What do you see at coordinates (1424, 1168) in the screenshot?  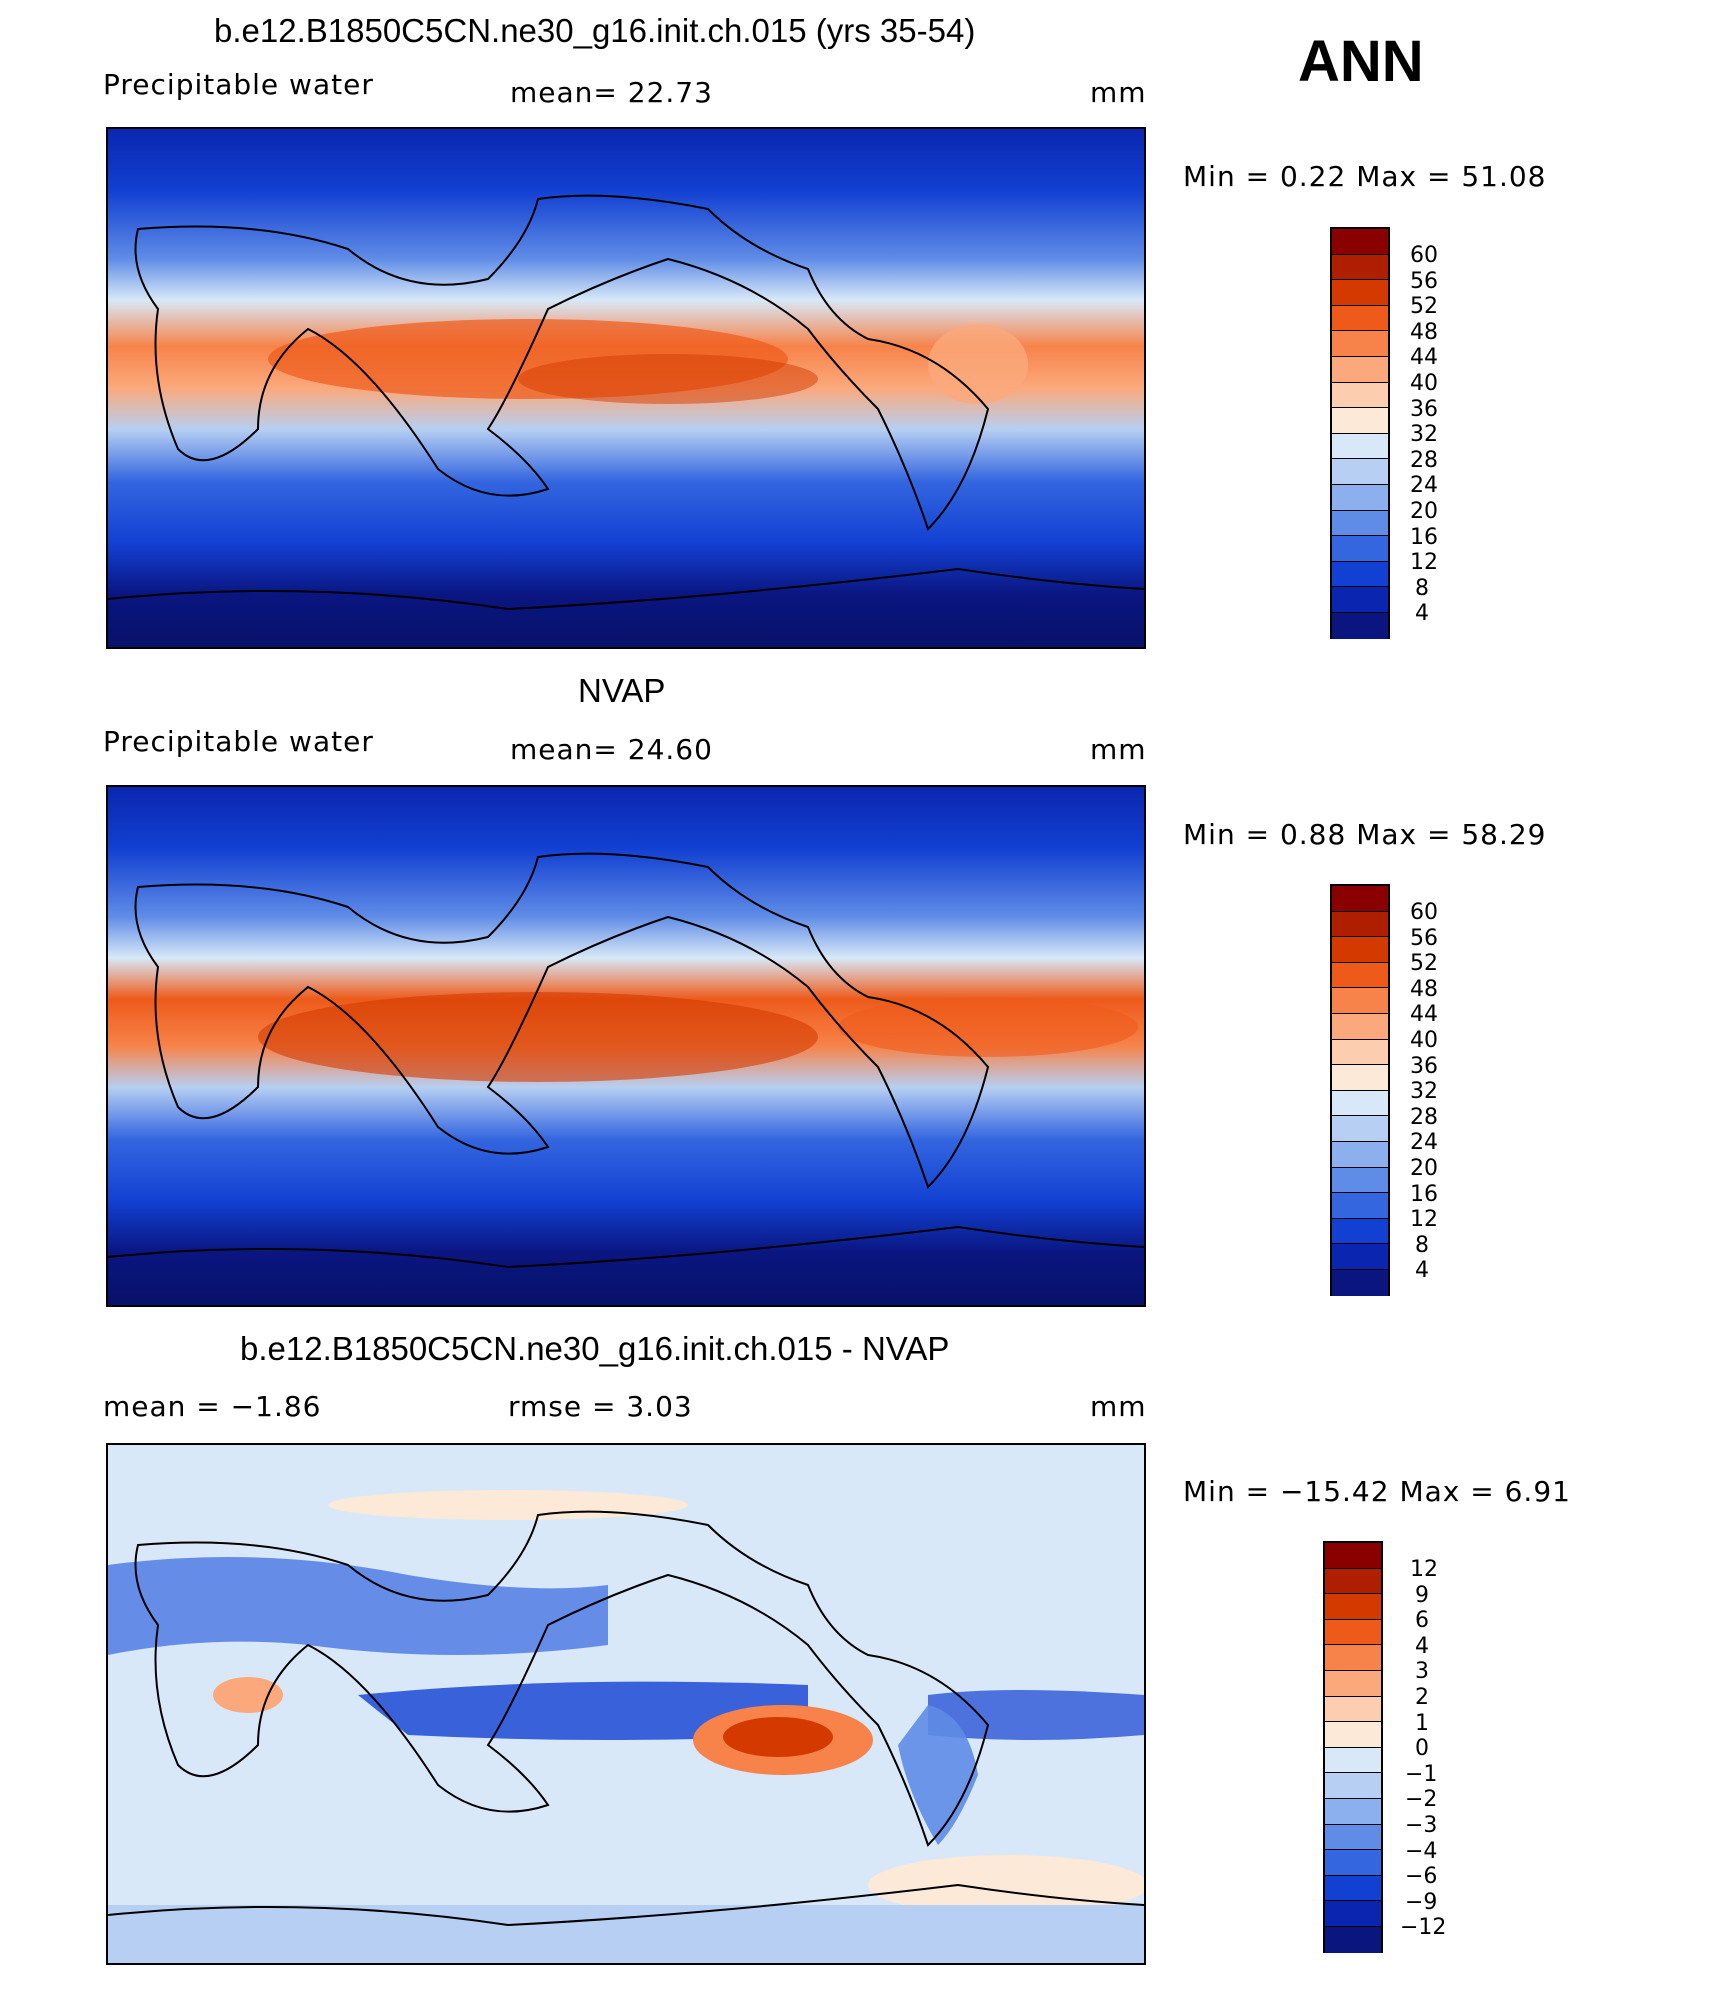 I see `colorbar-tick: 20` at bounding box center [1424, 1168].